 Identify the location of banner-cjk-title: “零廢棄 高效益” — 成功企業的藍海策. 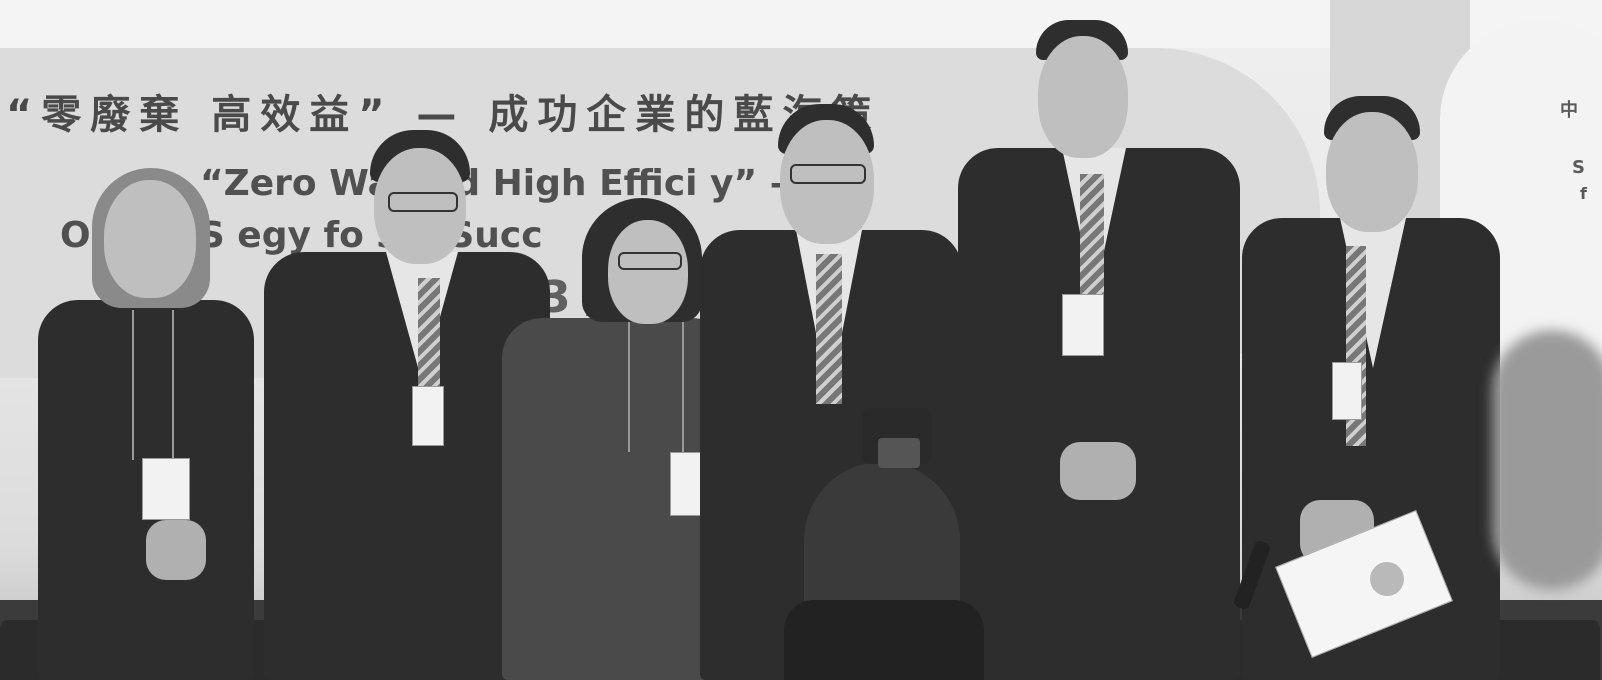
(443, 115).